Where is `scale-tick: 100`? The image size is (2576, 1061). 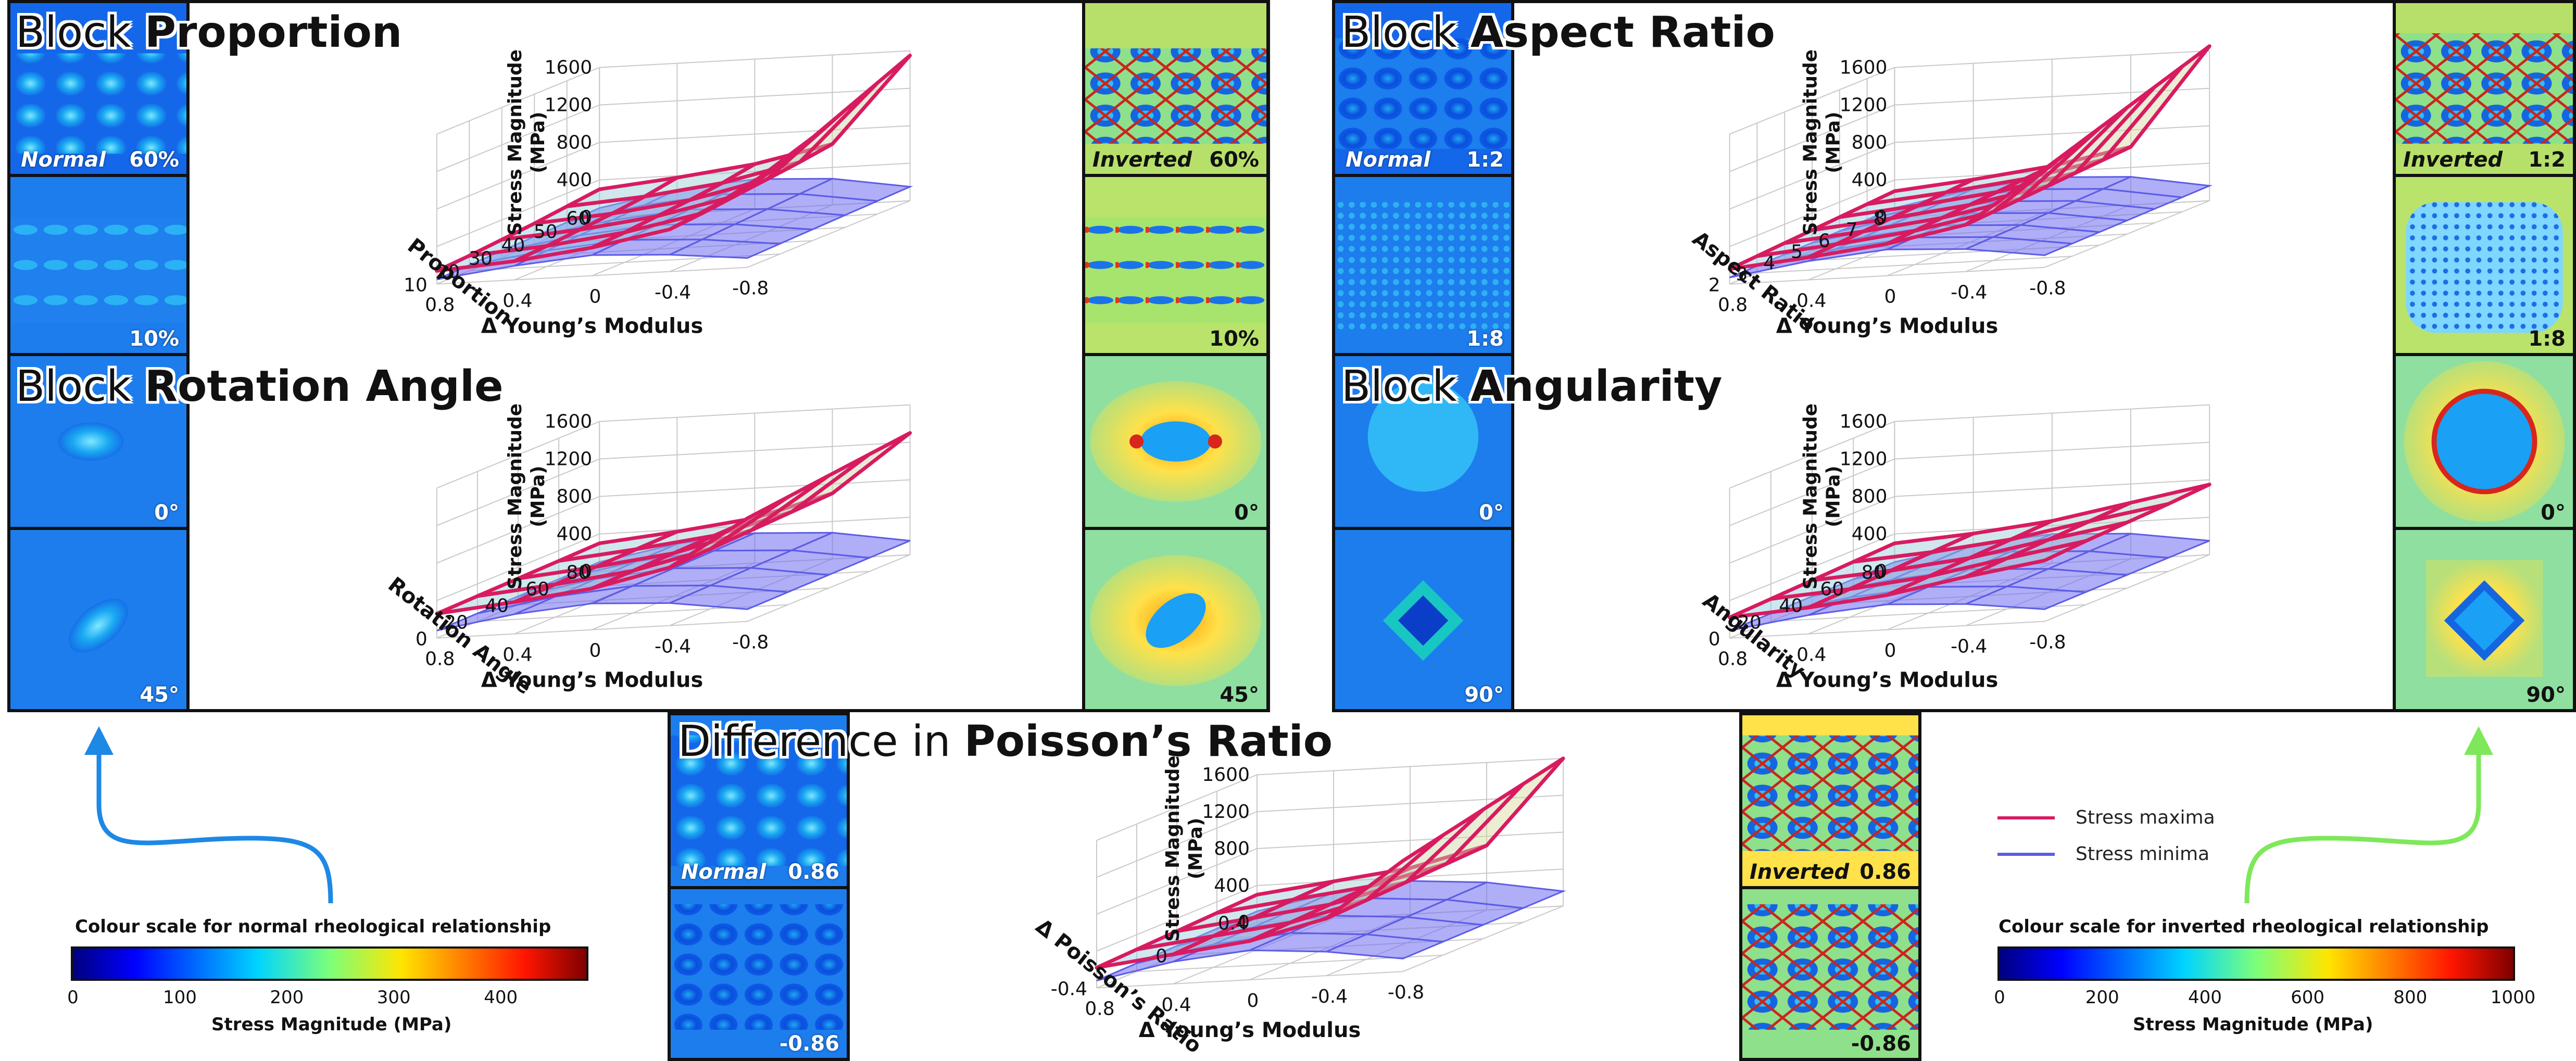 scale-tick: 100 is located at coordinates (180, 997).